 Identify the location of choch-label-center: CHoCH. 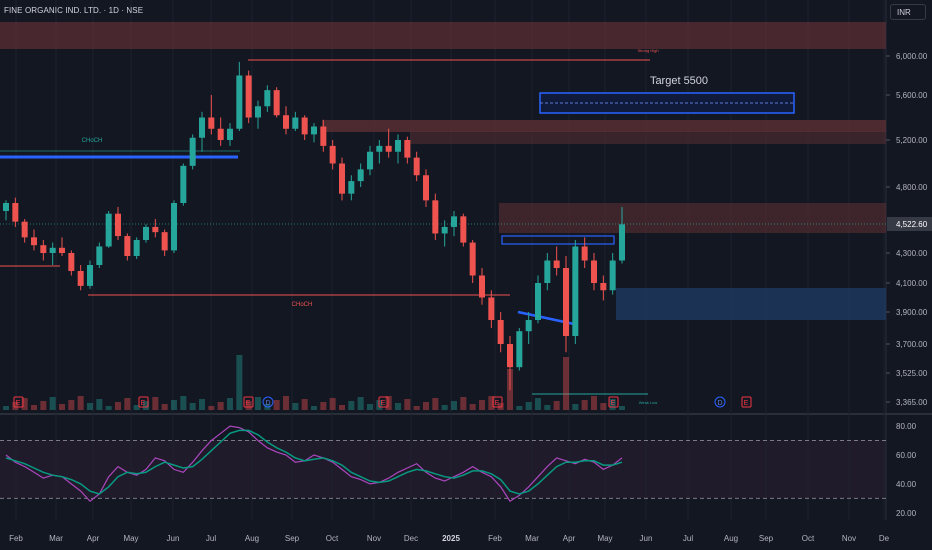
(302, 305).